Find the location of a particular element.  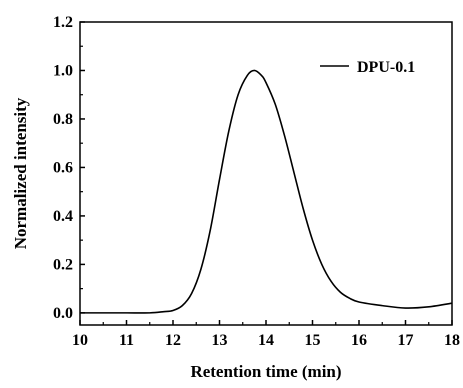

y-tick-label: 1.2 is located at coordinates (63, 22).